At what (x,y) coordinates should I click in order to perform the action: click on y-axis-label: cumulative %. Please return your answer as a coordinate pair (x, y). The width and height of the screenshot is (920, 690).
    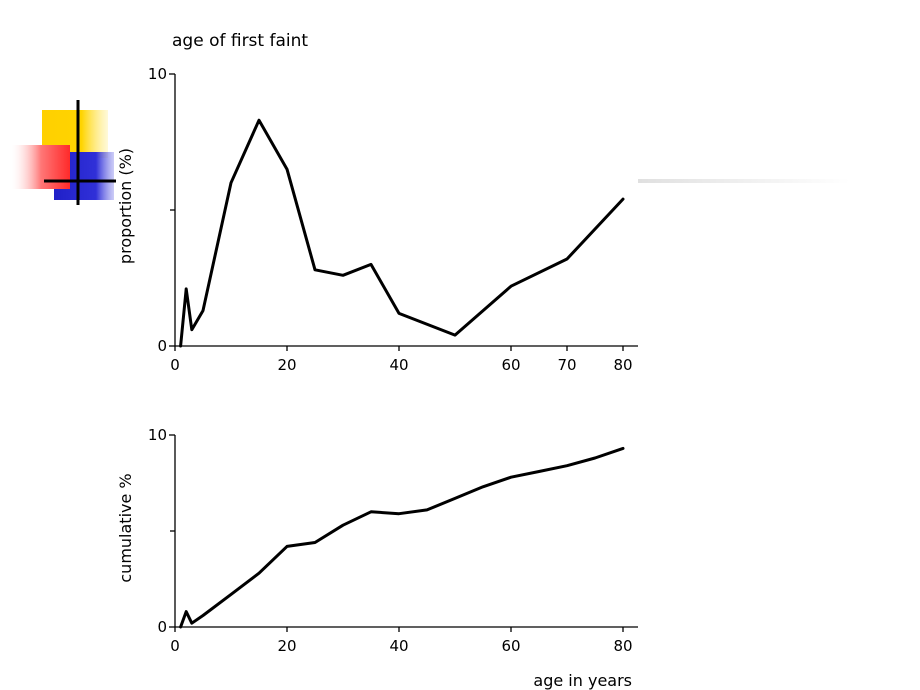
    Looking at the image, I should click on (125, 527).